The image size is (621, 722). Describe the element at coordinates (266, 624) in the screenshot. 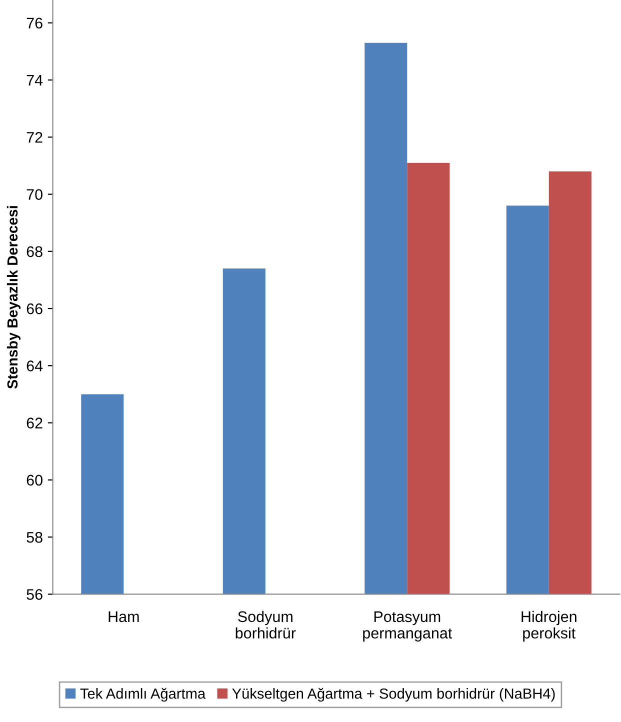

I see `x-tick-label: Sodyum borhidrür` at that location.